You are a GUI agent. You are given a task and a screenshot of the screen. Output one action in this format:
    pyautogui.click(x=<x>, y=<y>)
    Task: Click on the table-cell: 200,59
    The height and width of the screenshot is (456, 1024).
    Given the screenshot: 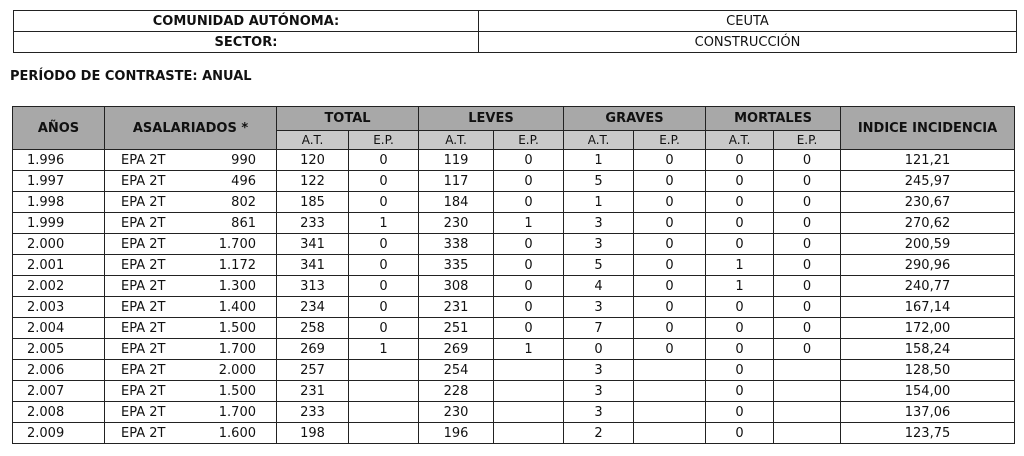 What is the action you would take?
    pyautogui.click(x=928, y=244)
    